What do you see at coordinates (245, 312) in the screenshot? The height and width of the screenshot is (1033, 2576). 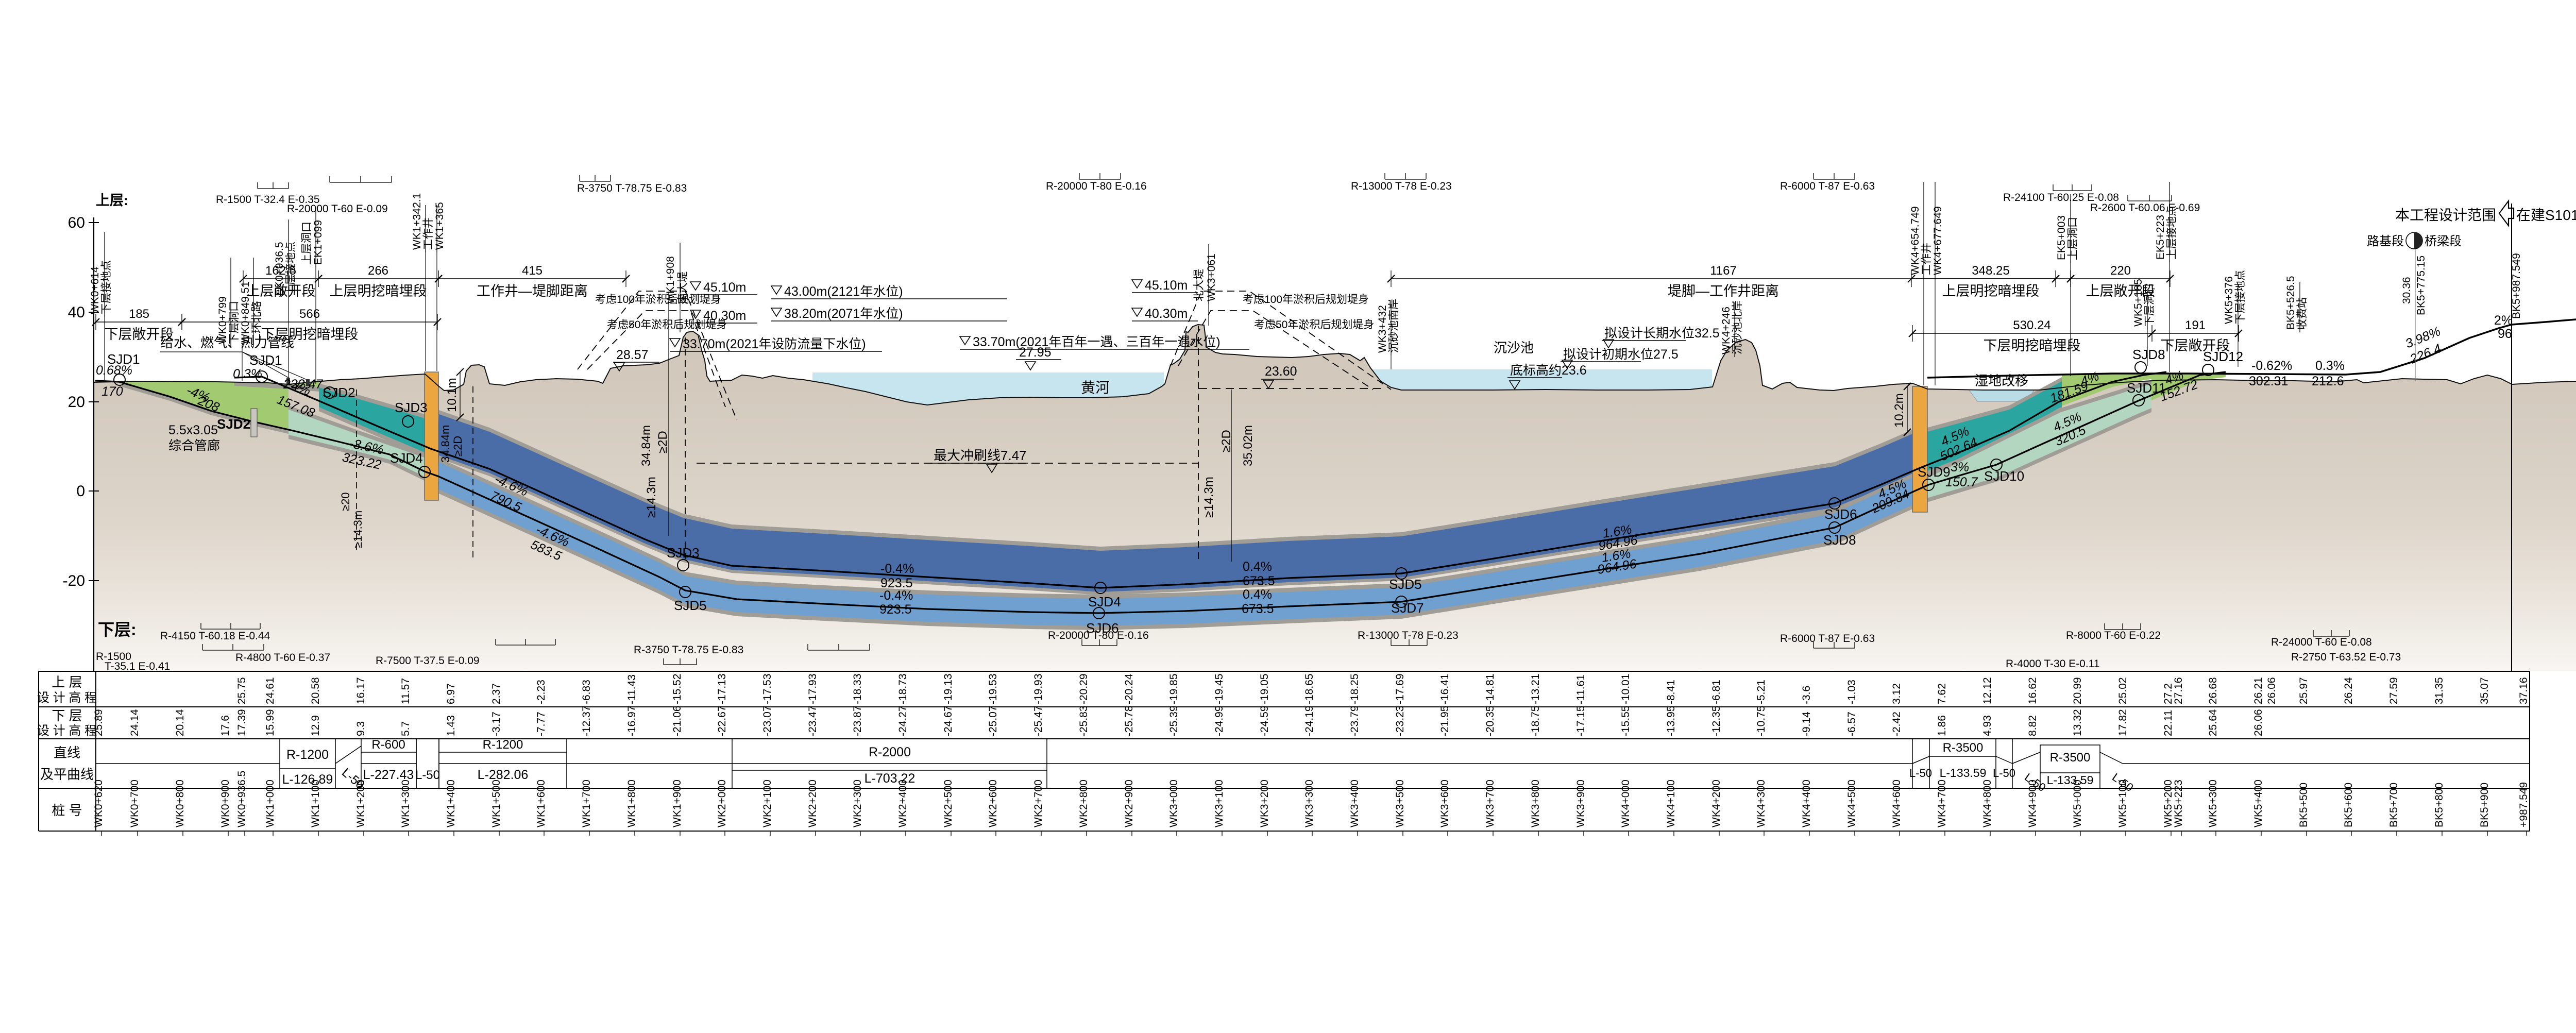 I see `svg-text: WK0+849.51` at bounding box center [245, 312].